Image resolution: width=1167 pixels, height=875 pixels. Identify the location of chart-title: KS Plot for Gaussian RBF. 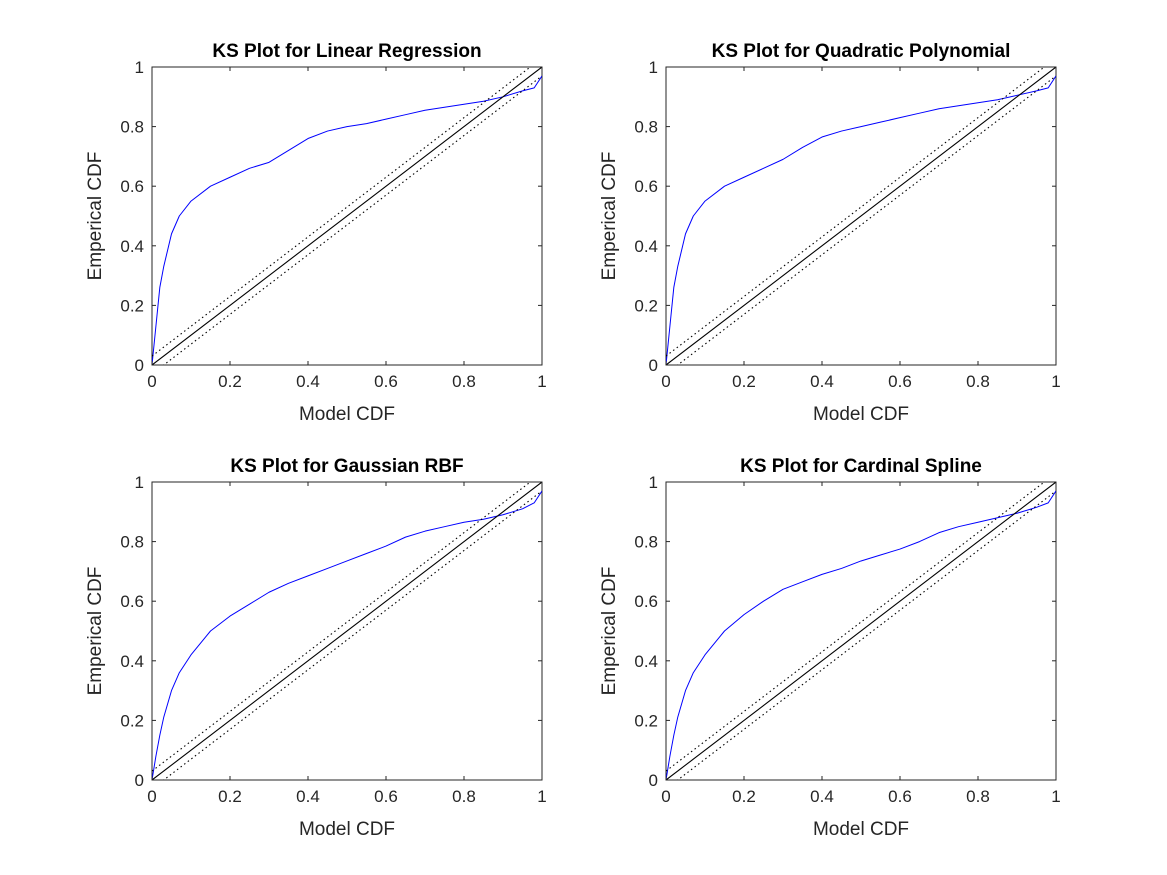
(346, 466).